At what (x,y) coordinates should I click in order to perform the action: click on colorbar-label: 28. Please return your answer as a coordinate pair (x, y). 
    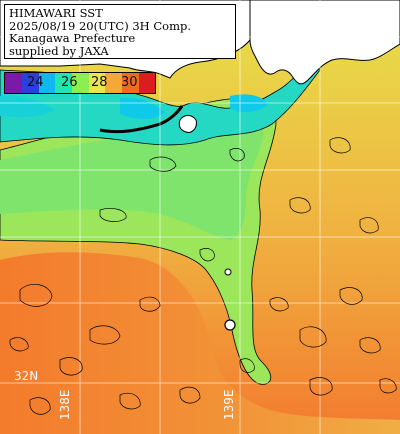
    Looking at the image, I should click on (99, 82).